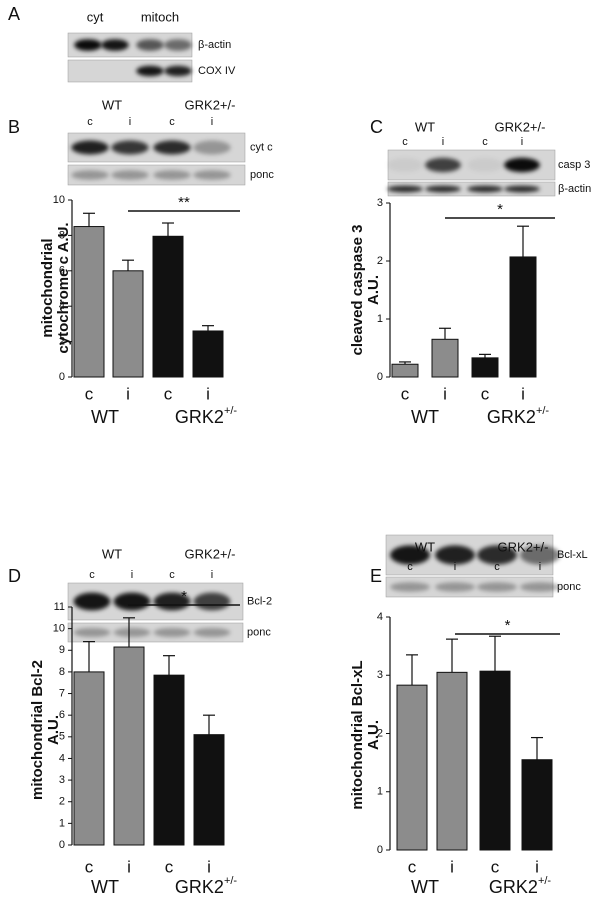 The image size is (607, 899). What do you see at coordinates (62, 845) in the screenshot?
I see `y-tick-label: 0` at bounding box center [62, 845].